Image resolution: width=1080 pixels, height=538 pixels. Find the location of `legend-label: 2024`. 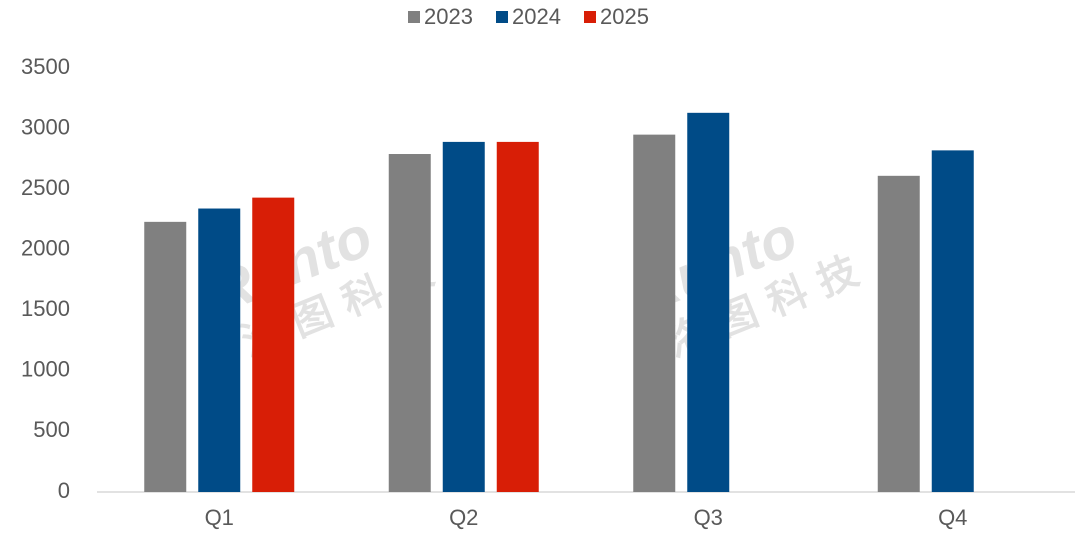

legend-label: 2024 is located at coordinates (536, 16).